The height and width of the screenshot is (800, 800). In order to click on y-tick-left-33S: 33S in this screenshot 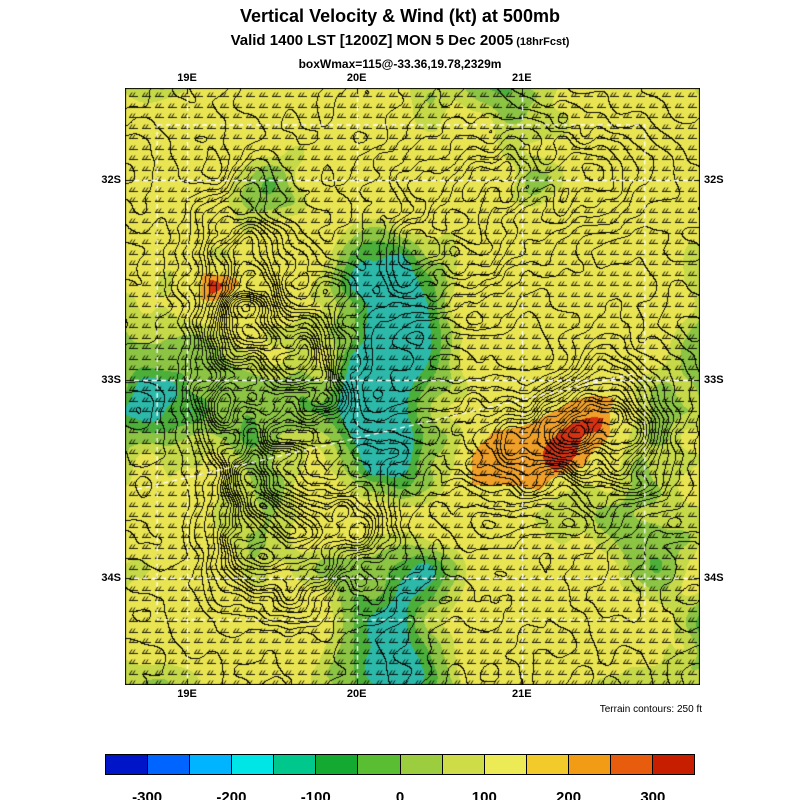, I will do `click(111, 379)`.